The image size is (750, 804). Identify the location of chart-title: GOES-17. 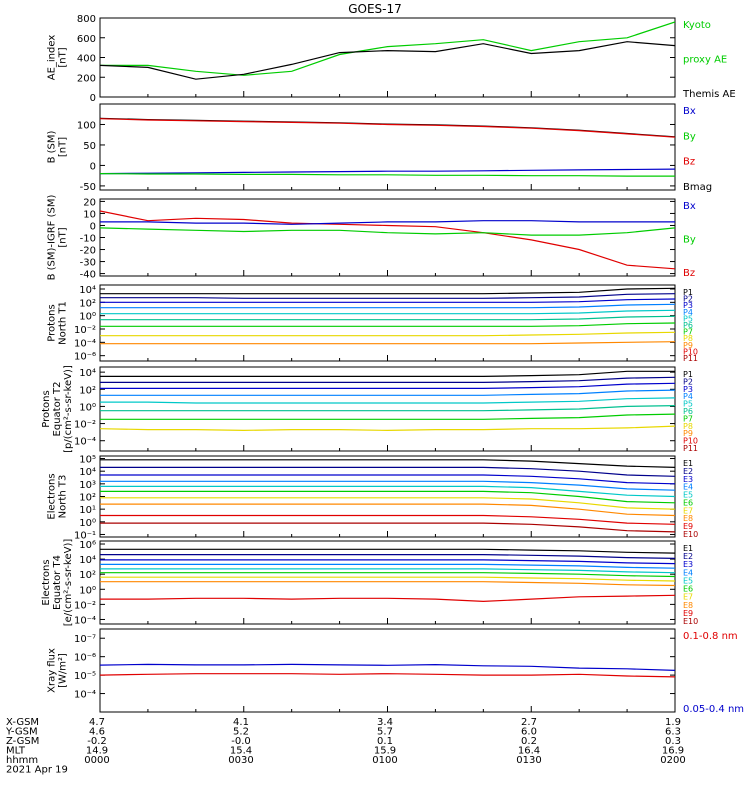
(375, 9).